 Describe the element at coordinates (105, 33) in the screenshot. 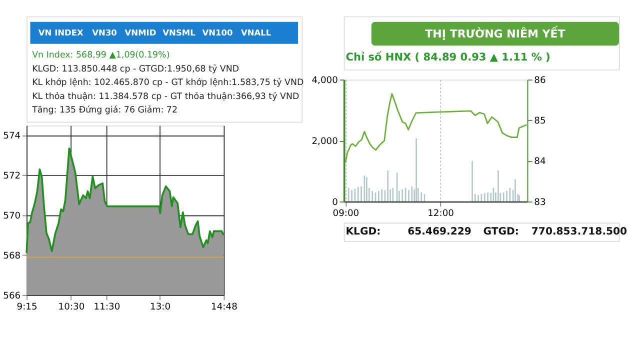

I see `text: VN30` at that location.